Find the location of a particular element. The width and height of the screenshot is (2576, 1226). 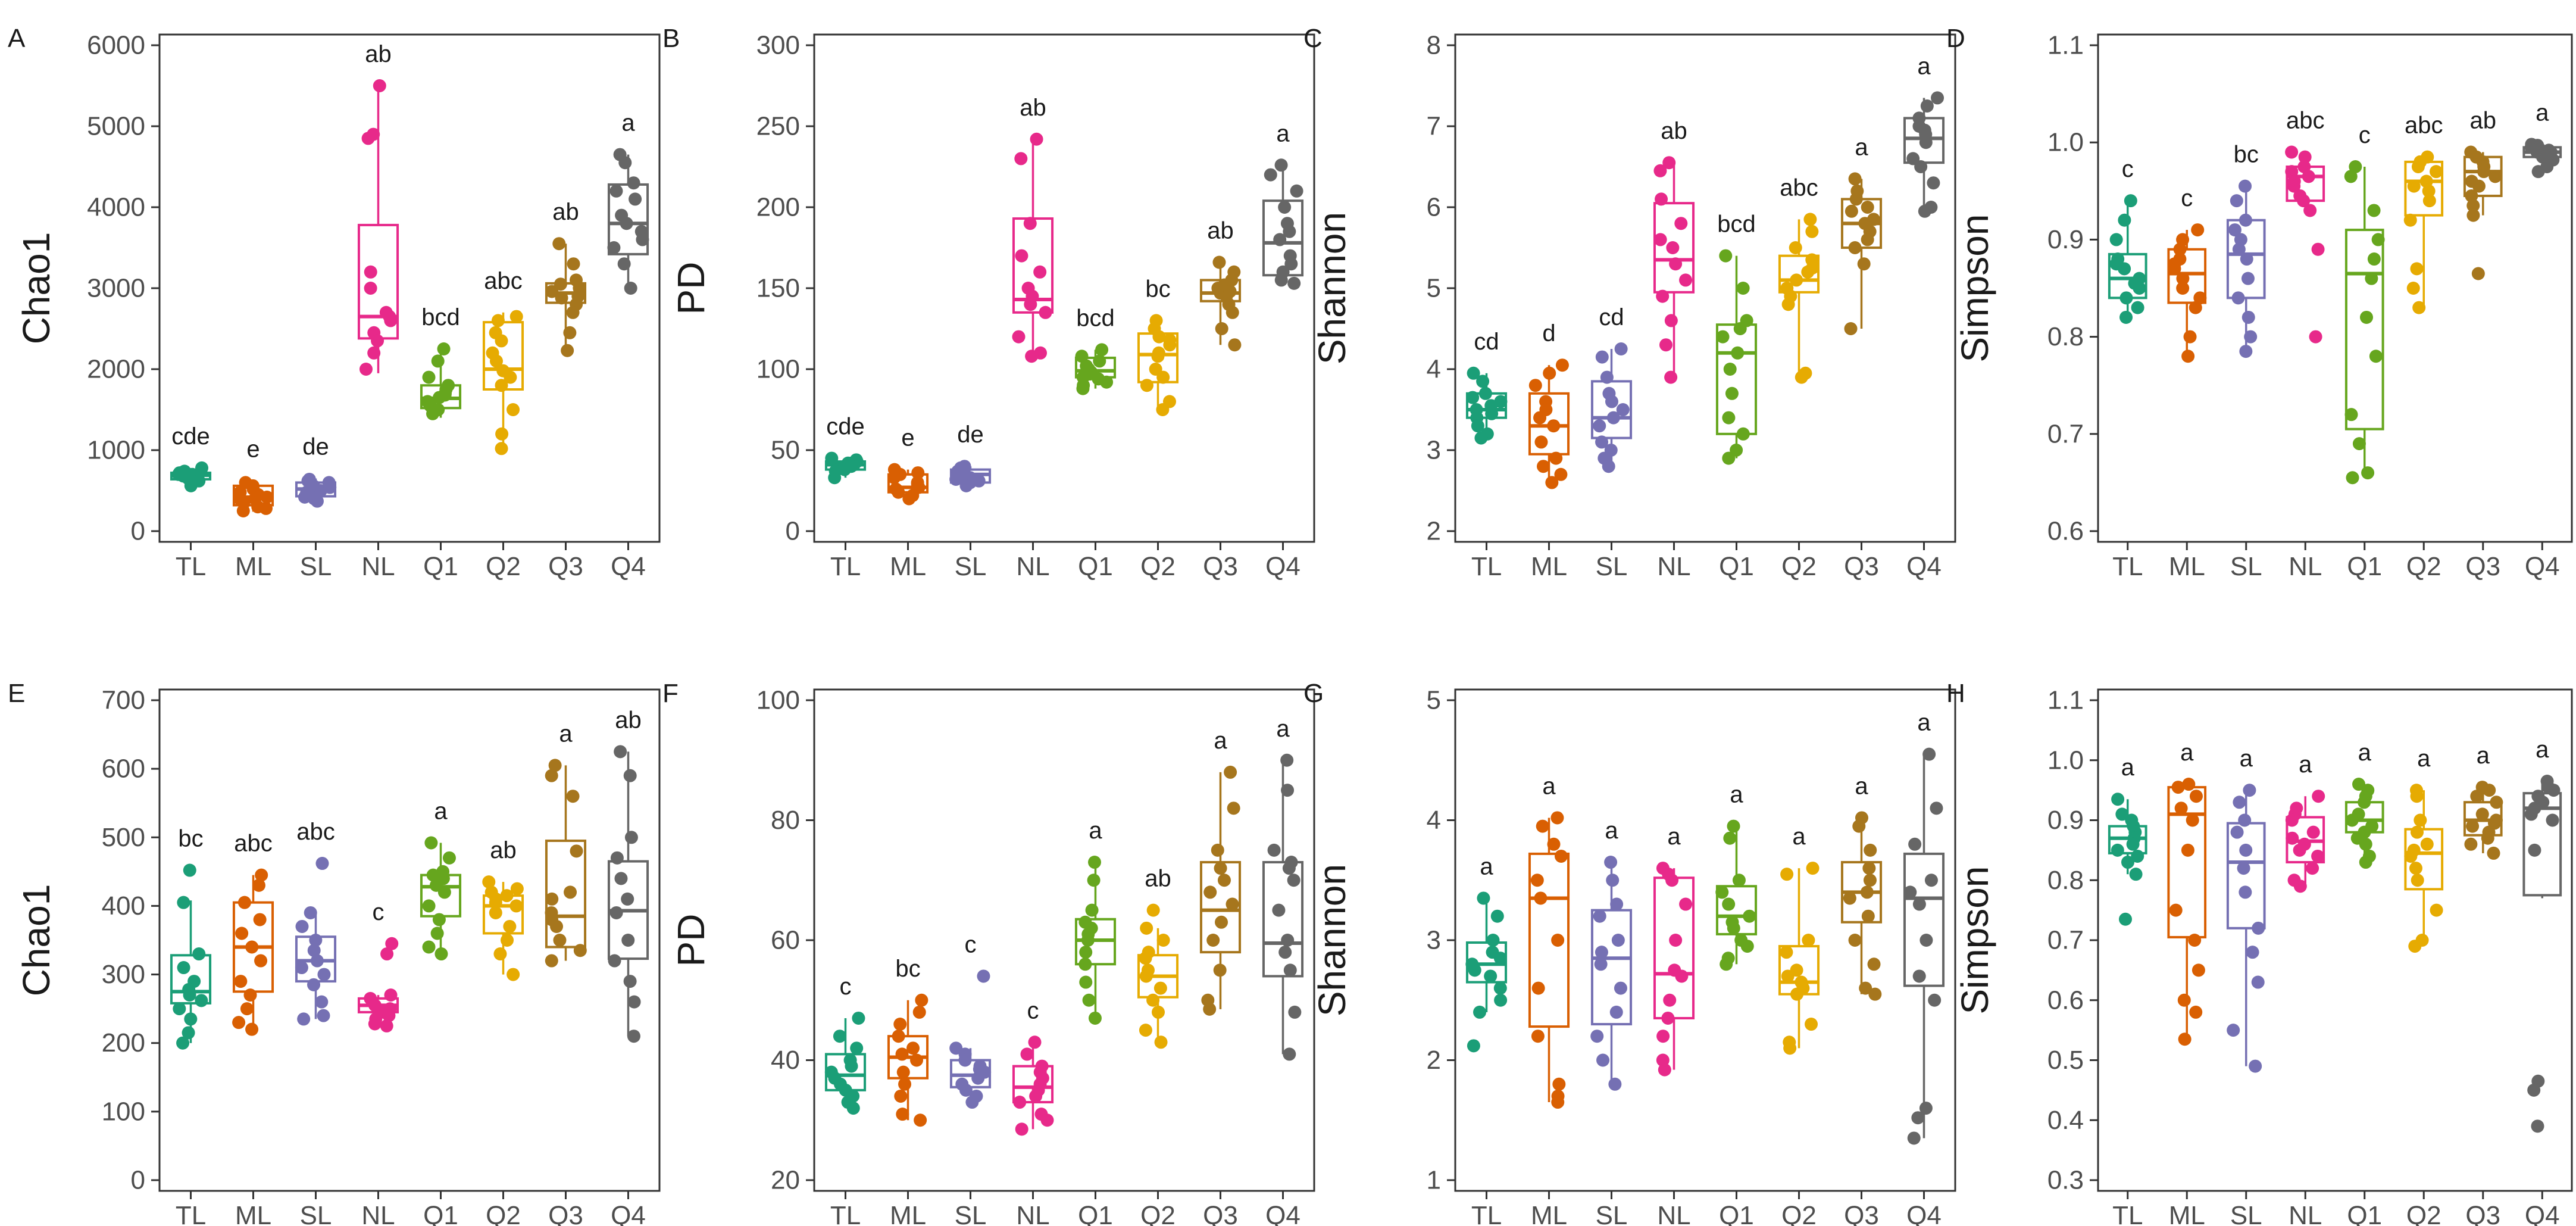

y-tick-label: 1.1 is located at coordinates (2065, 701).